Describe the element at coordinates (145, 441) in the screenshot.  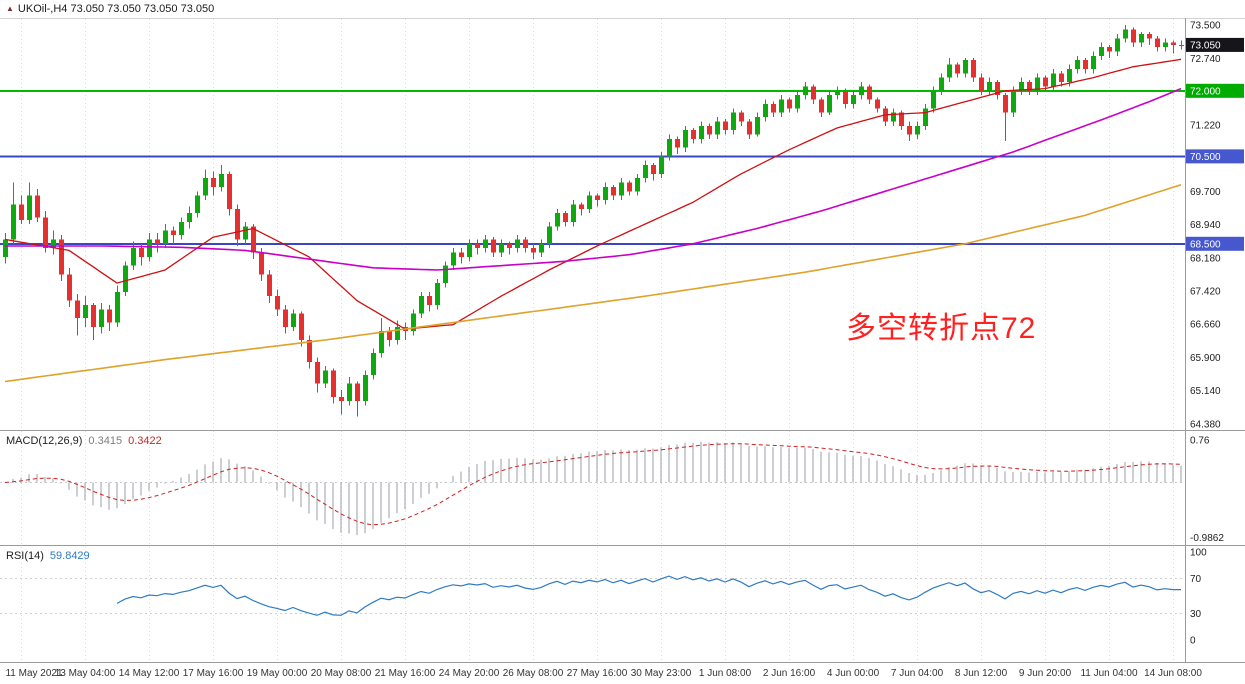
I see `macd-signal-value: 0.3422` at that location.